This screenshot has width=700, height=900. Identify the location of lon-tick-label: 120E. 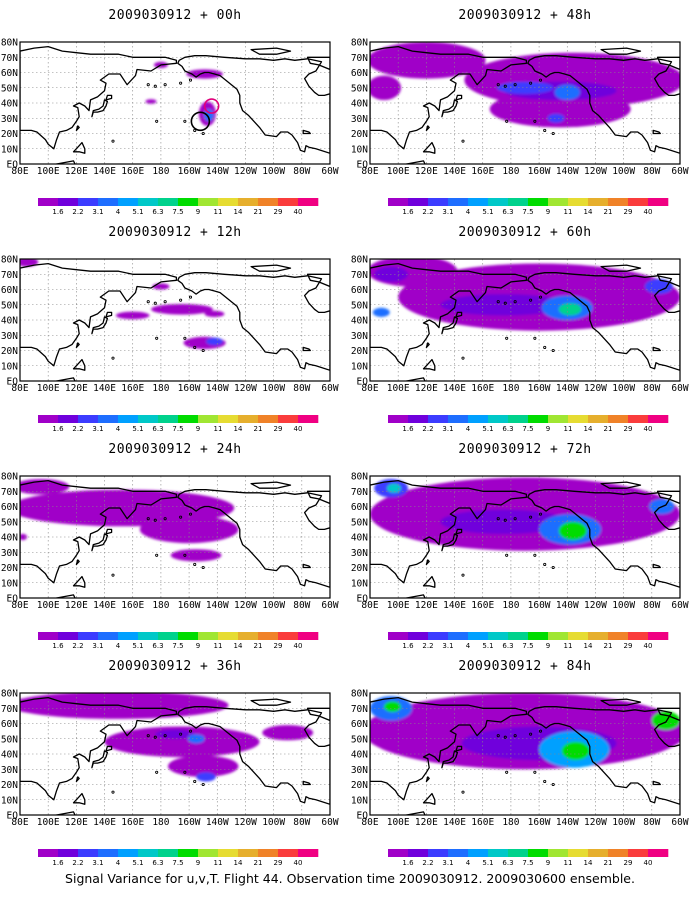
(426, 171).